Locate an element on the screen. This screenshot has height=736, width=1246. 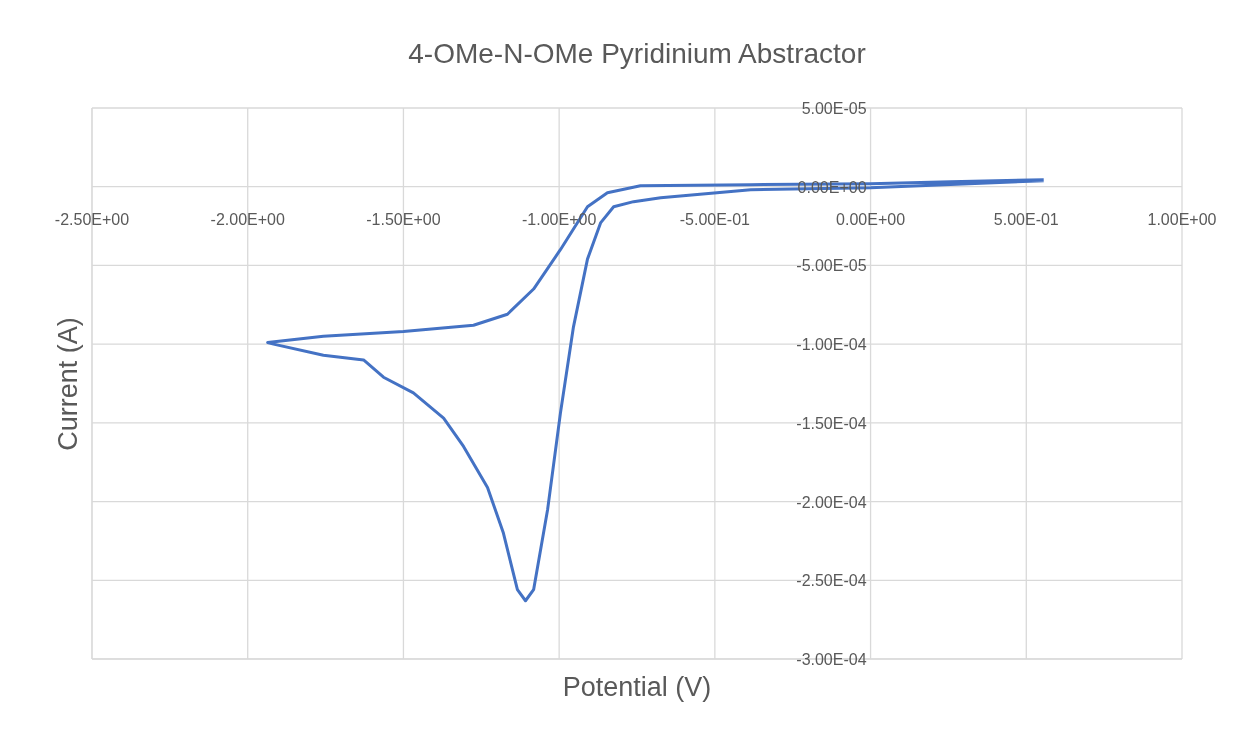
y-tick-label: -2.50E-04 is located at coordinates (831, 581).